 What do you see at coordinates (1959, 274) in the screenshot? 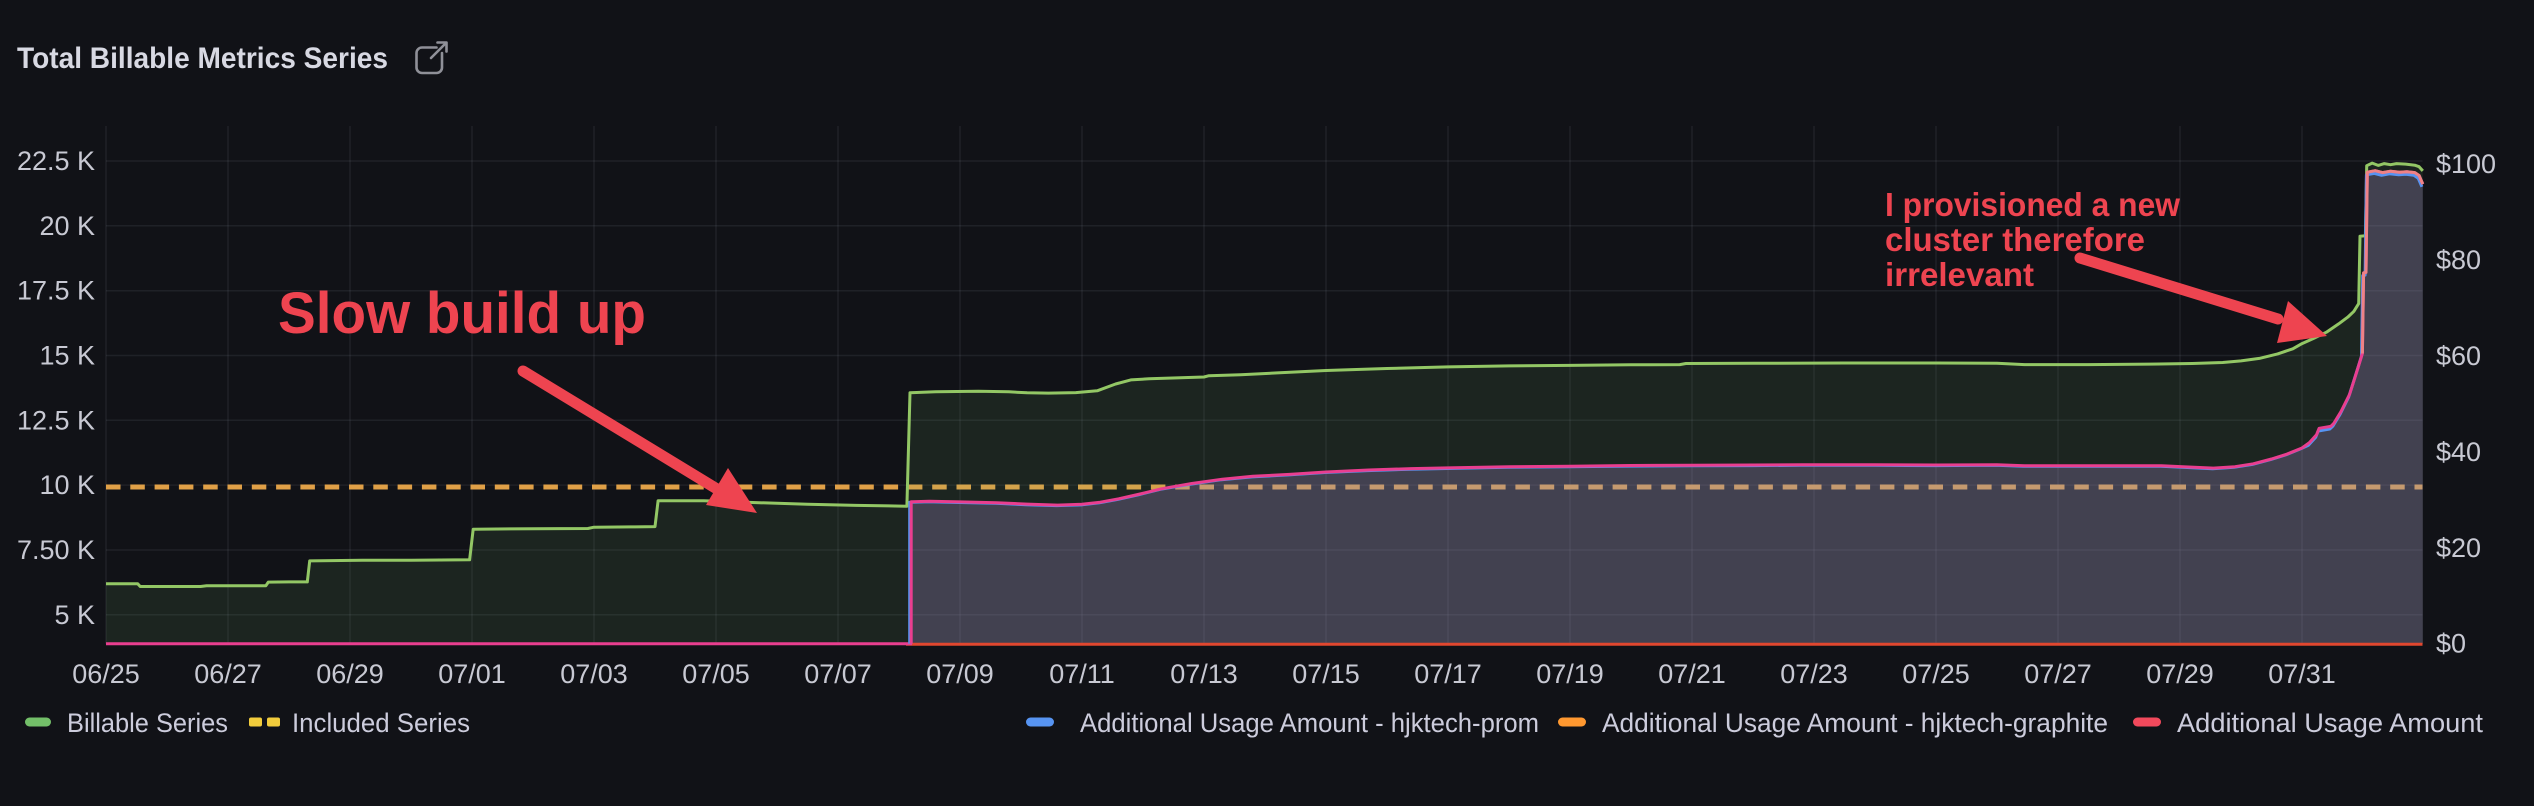
I see `svg-text: irrelevant` at bounding box center [1959, 274].